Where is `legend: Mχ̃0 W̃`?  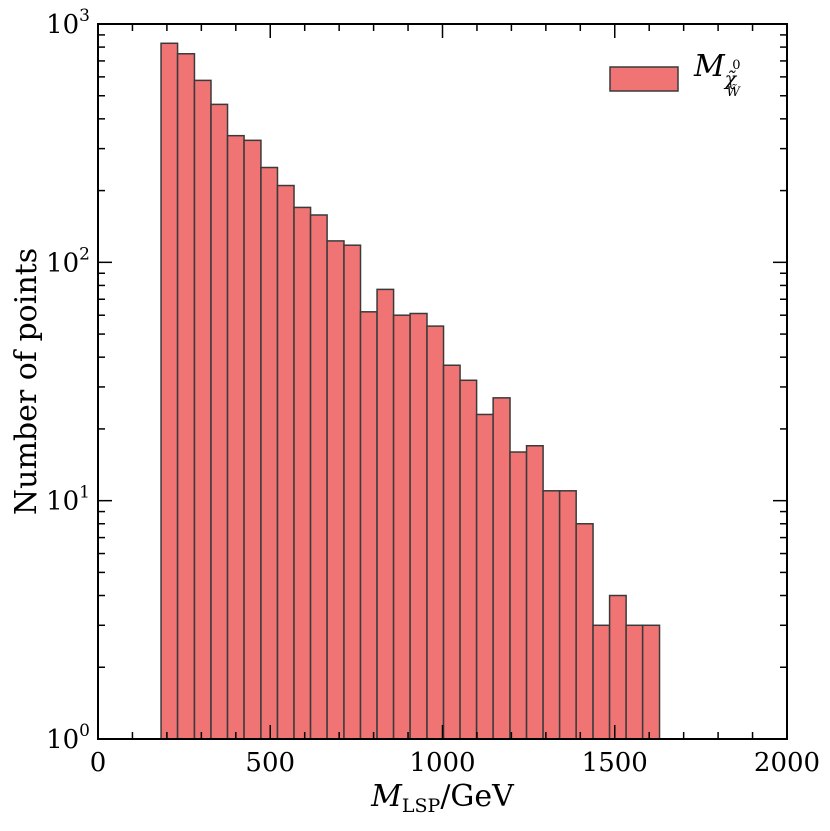 legend: Mχ̃0 W̃ is located at coordinates (675, 74).